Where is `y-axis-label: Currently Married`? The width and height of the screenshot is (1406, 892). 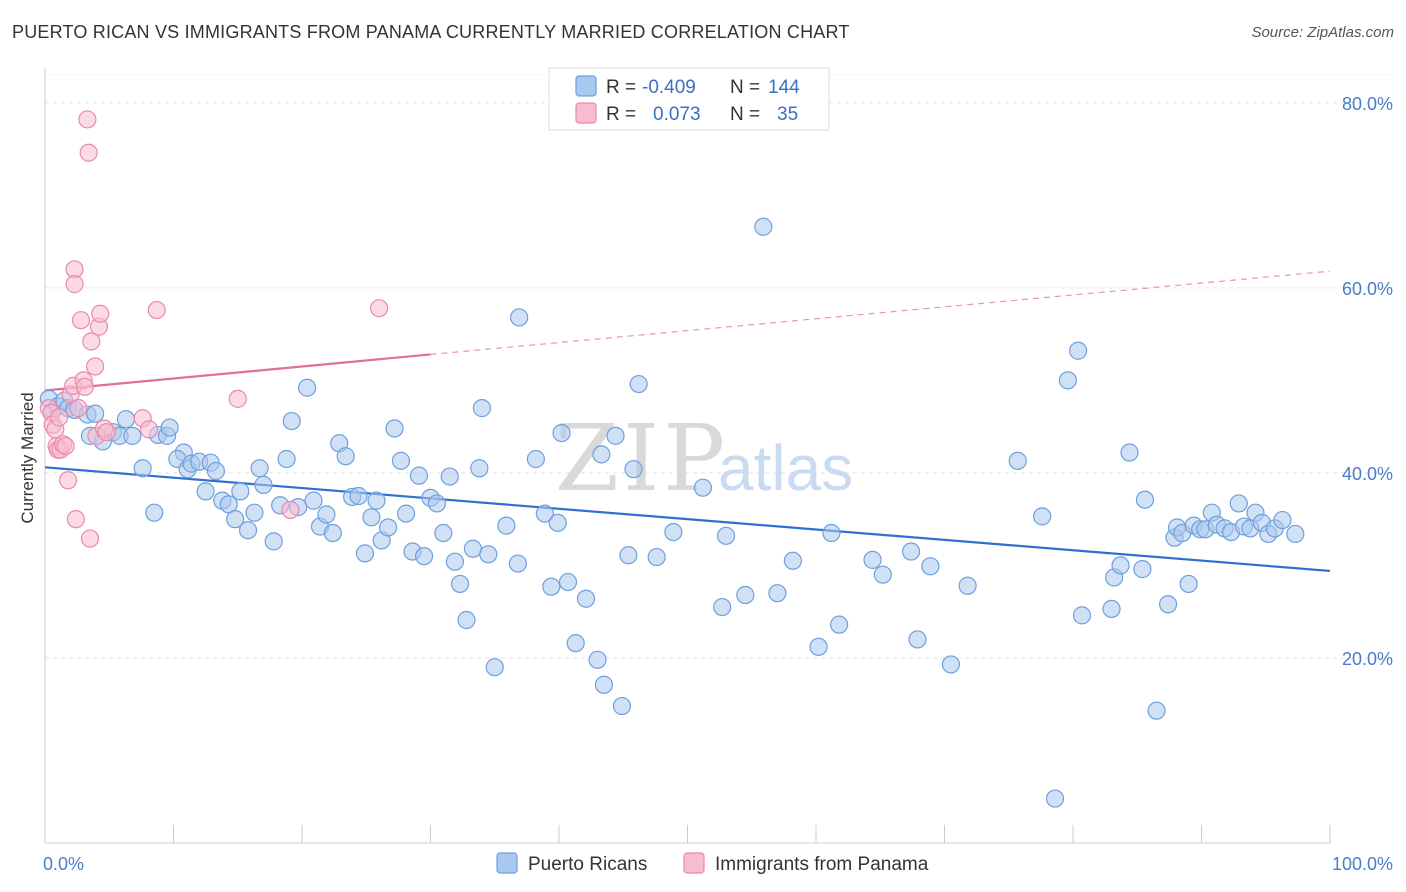
y-axis-label: Currently Married is located at coordinates (27, 457).